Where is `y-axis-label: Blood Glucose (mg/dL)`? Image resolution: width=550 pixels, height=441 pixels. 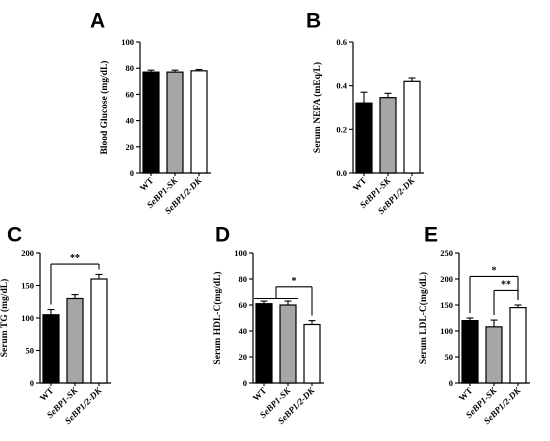 y-axis-label: Blood Glucose (mg/dL) is located at coordinates (104, 108).